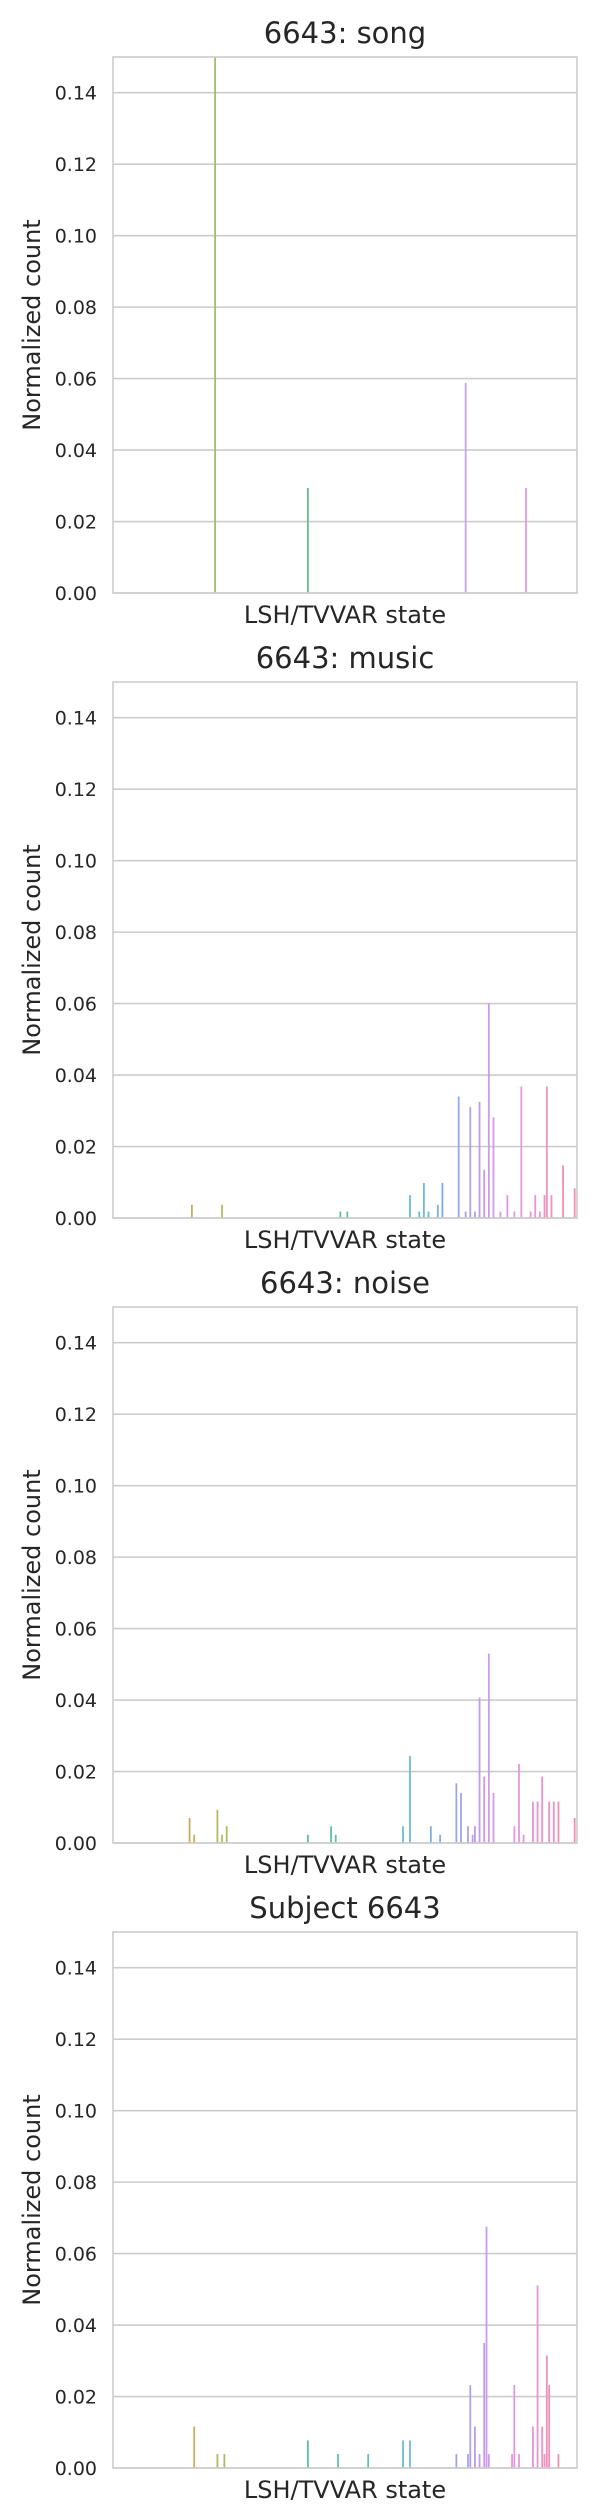  Describe the element at coordinates (345, 1283) in the screenshot. I see `chart-title: 6643: noise` at that location.